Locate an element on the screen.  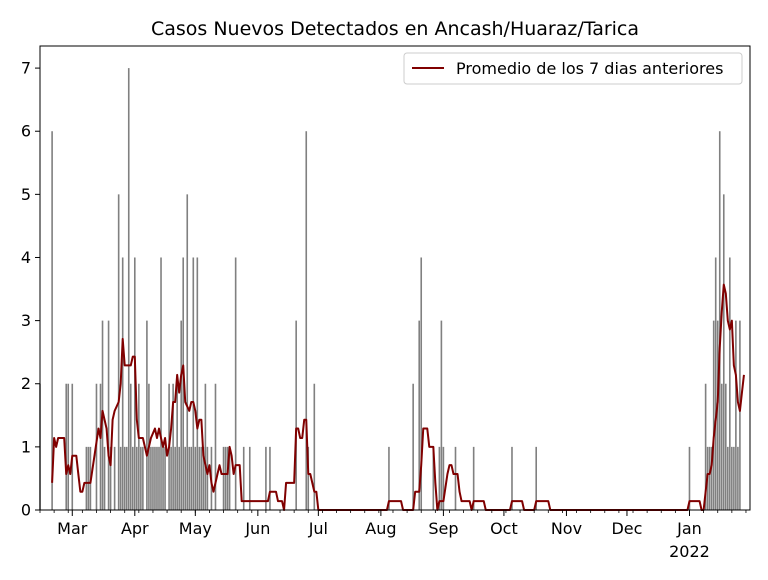
y-tick-label: 4 is located at coordinates (26, 257).